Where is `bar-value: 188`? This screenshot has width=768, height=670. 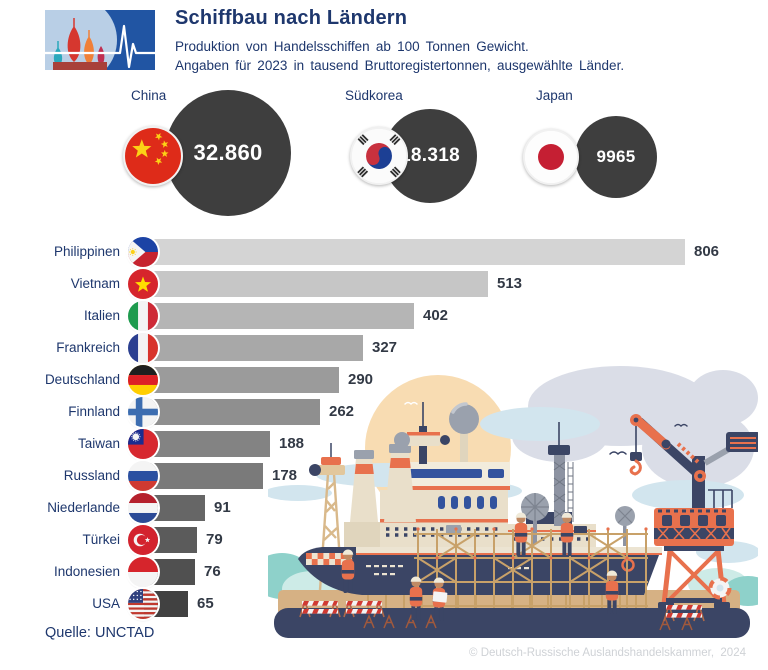 bar-value: 188 is located at coordinates (292, 443).